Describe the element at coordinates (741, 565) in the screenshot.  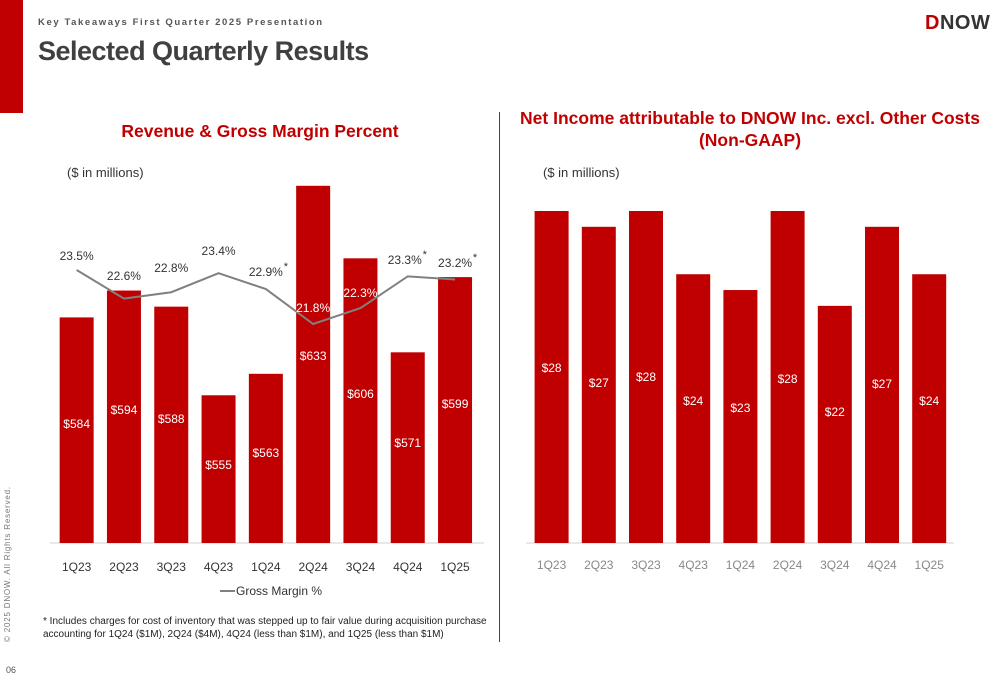
I see `net-income-category-label: 1Q24` at that location.